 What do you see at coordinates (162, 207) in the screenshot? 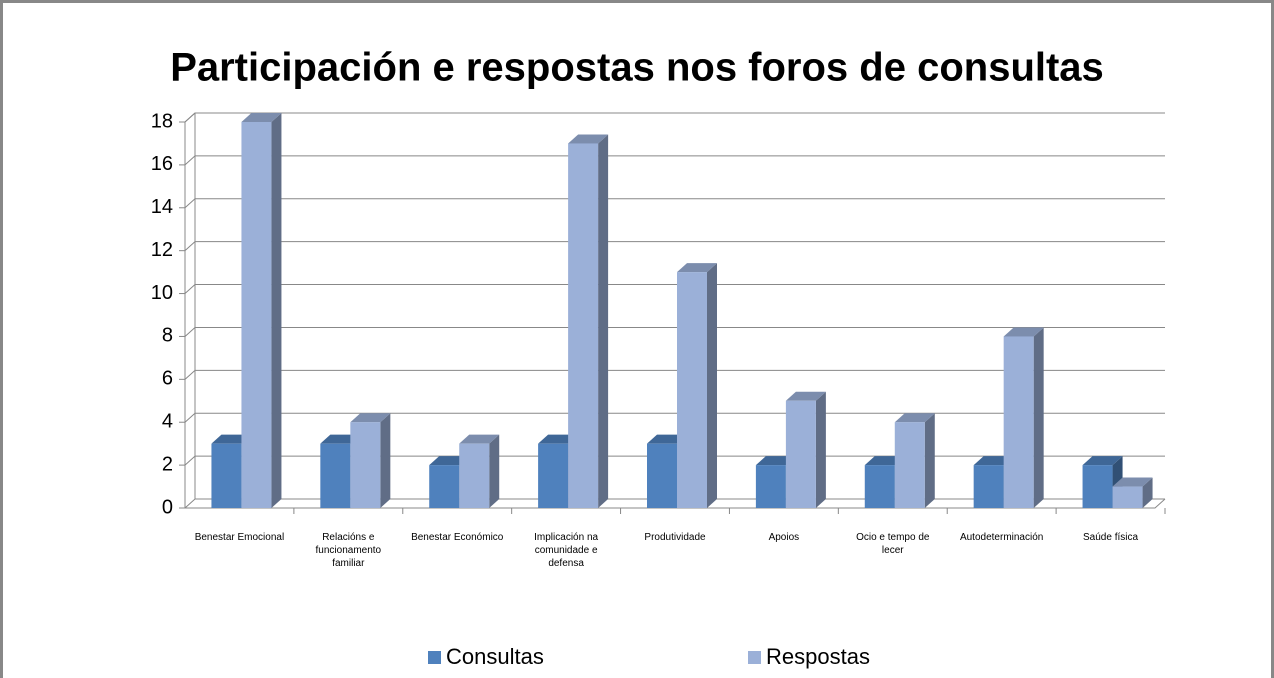
I see `y-tick-label: 14` at bounding box center [162, 207].